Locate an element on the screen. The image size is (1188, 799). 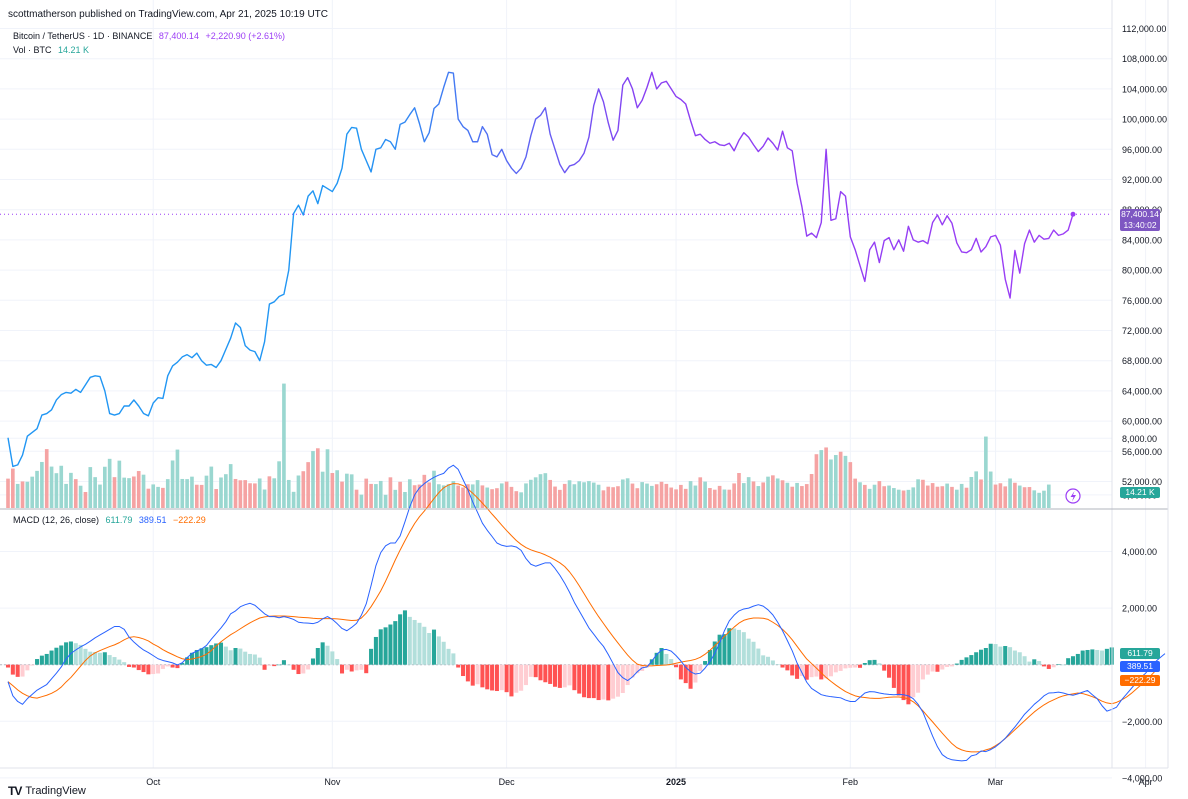
macd-tick-label: 8,000.00 is located at coordinates (1139, 439).